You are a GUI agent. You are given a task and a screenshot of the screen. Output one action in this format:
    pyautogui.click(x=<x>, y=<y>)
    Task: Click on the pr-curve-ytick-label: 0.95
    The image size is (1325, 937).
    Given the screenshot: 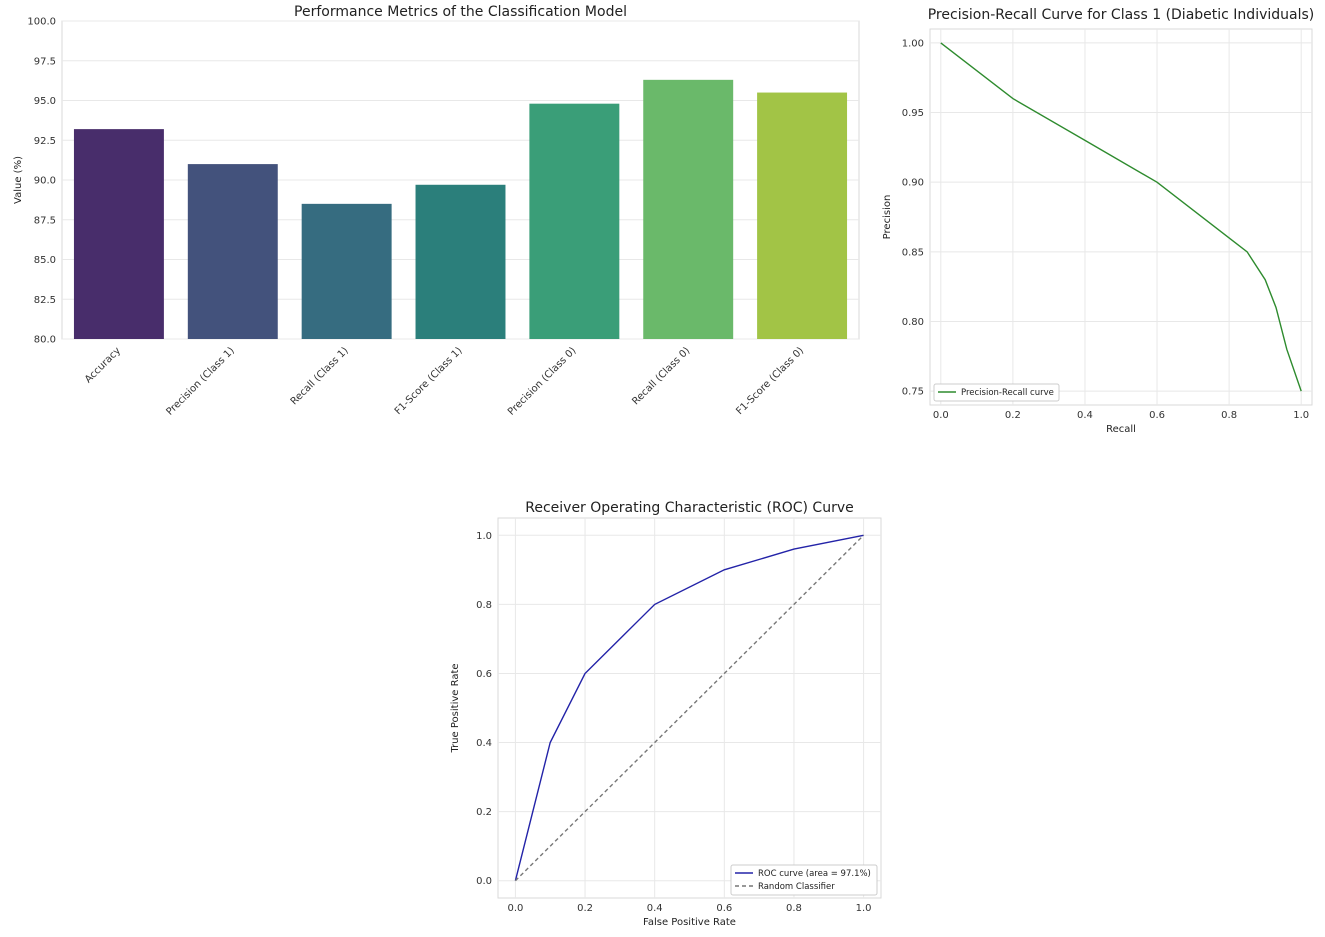 What is the action you would take?
    pyautogui.click(x=913, y=113)
    